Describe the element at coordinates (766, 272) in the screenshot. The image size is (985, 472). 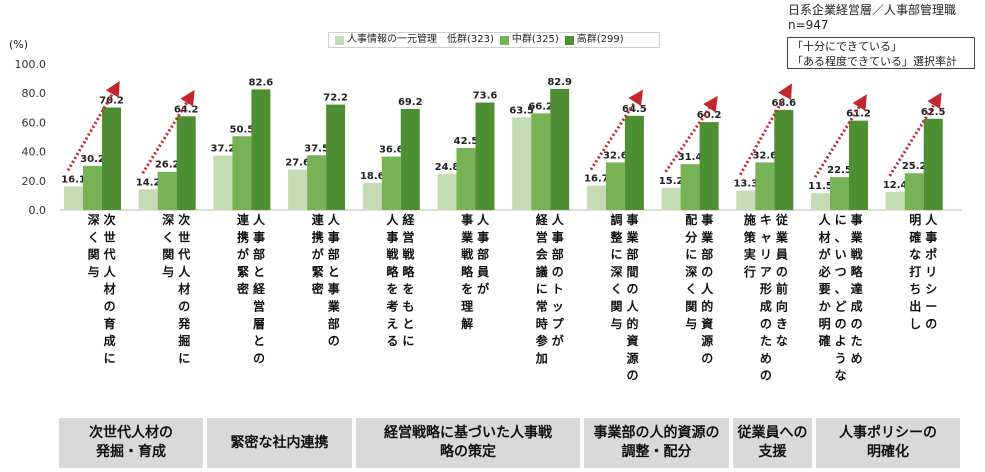
I see `category-label-char: ア` at that location.